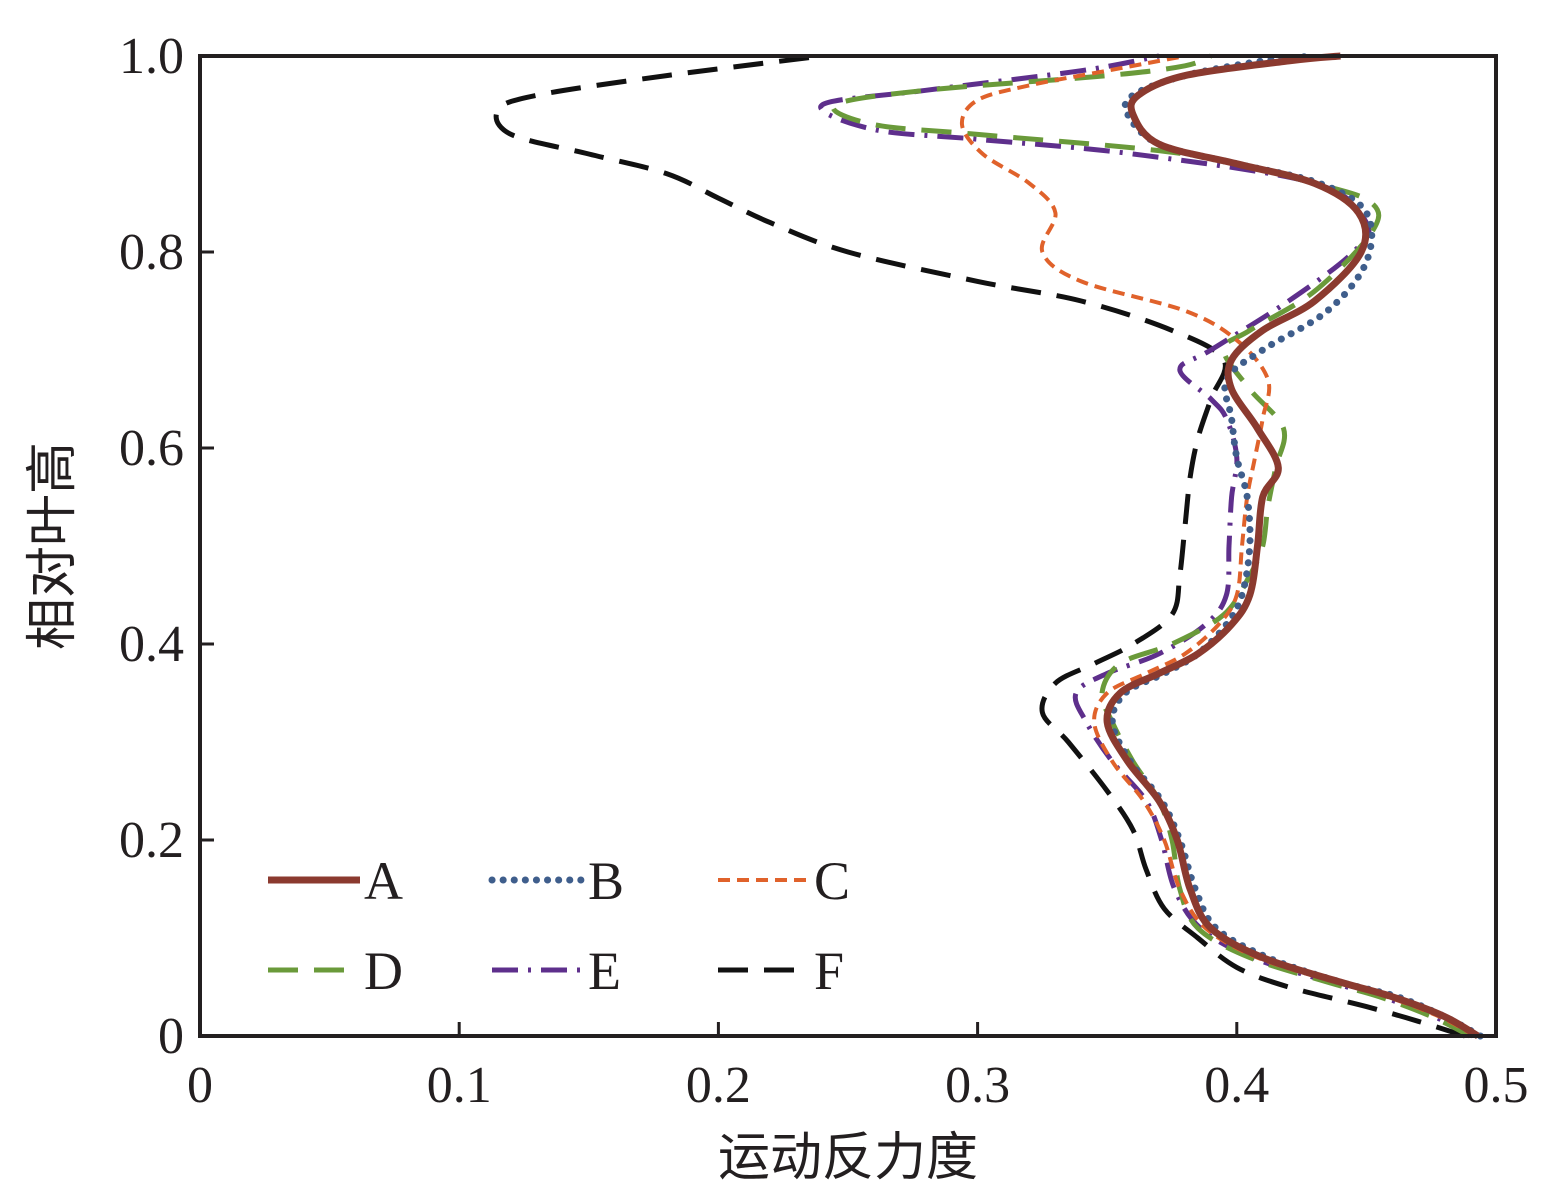 This screenshot has width=1546, height=1203. Describe the element at coordinates (459, 1085) in the screenshot. I see `x-tick-label-1: 0.1` at that location.